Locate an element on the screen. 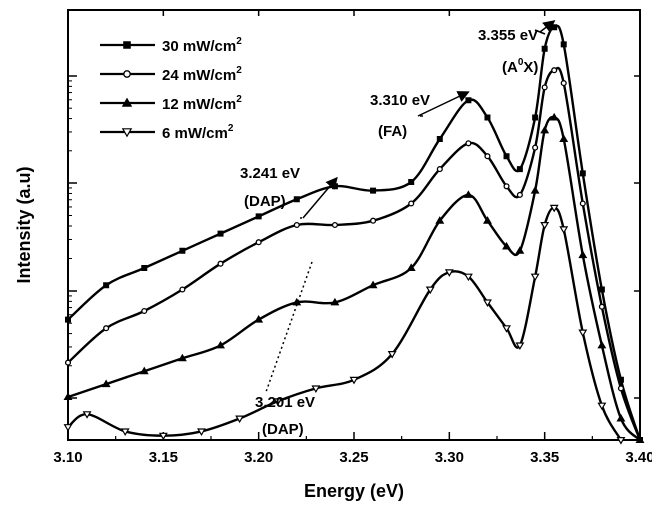  legend-label-text: 6 mW/cm is located at coordinates (195, 133).